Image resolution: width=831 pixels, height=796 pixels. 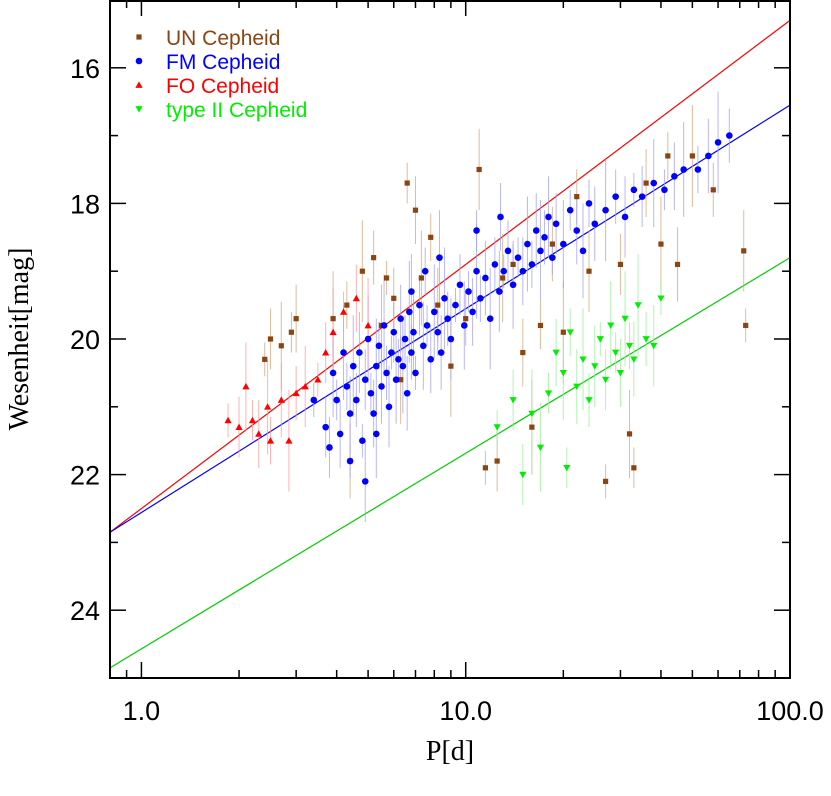 What do you see at coordinates (222, 86) in the screenshot?
I see `legend-label: FO Cepheid` at bounding box center [222, 86].